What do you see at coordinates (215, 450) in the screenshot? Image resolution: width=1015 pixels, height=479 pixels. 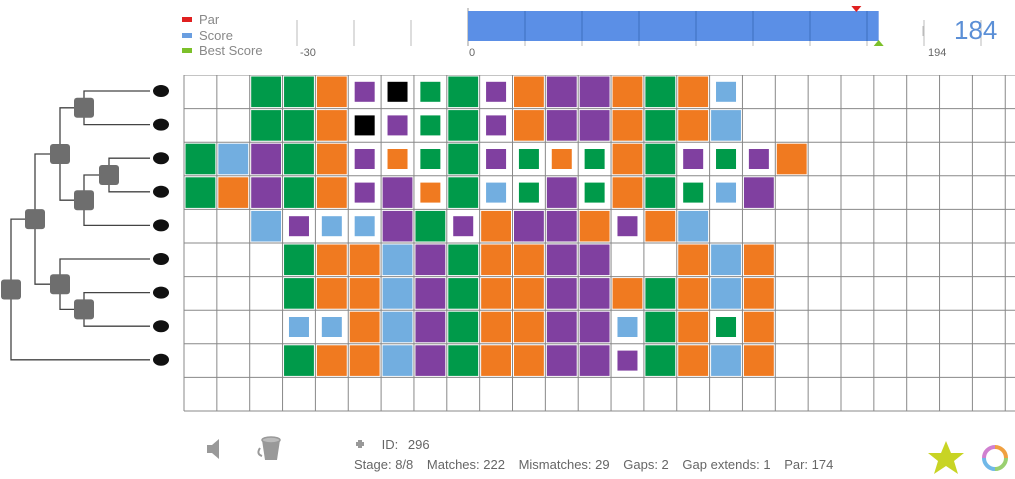 I see `sound-icon` at bounding box center [215, 450].